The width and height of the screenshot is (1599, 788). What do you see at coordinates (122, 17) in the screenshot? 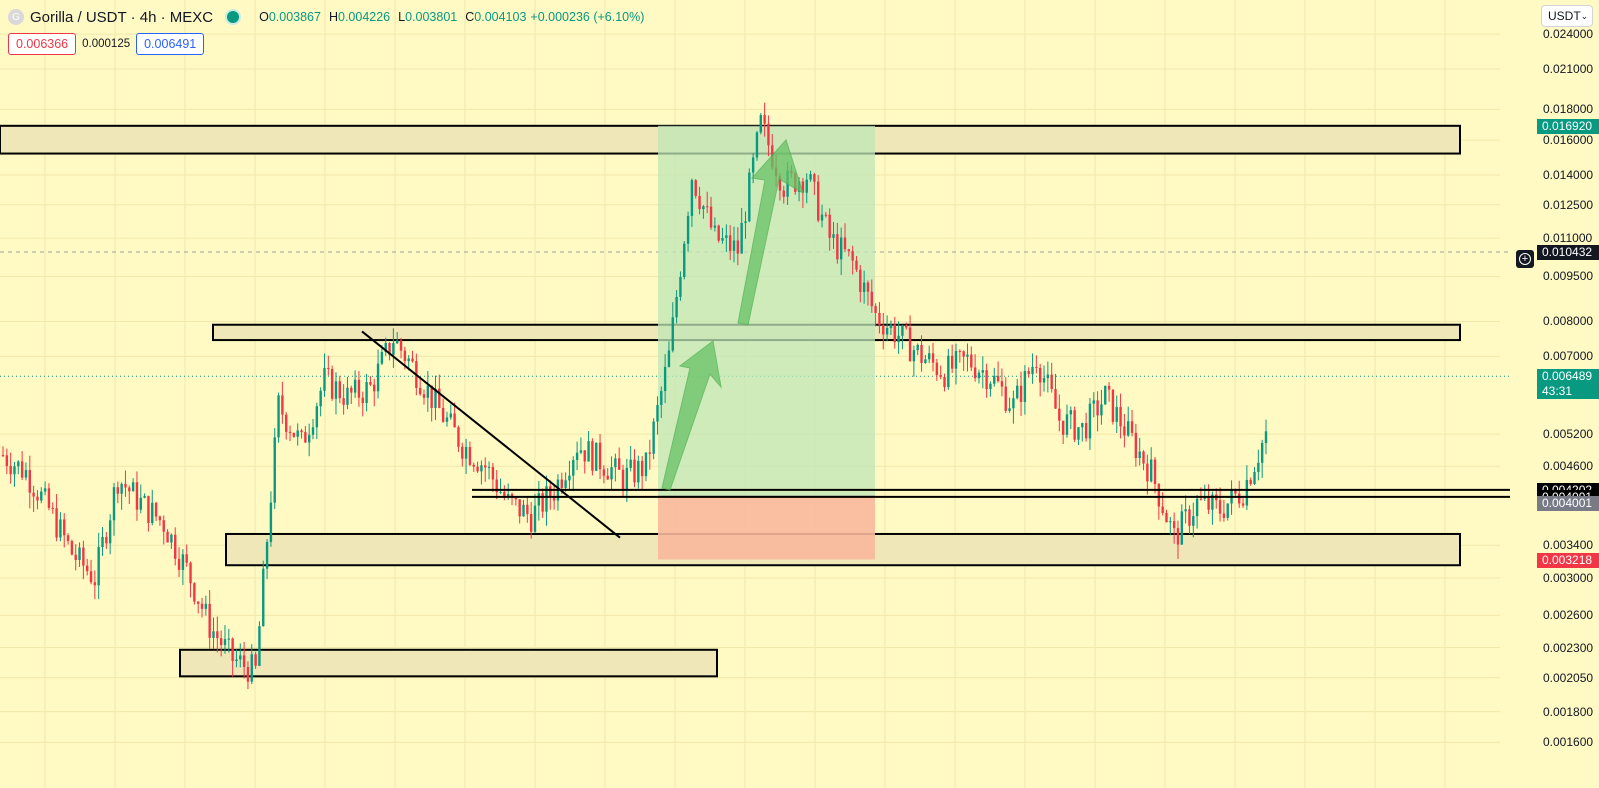
I see `symbol-title: Gorilla / USDT · 4h · MEXC` at bounding box center [122, 17].